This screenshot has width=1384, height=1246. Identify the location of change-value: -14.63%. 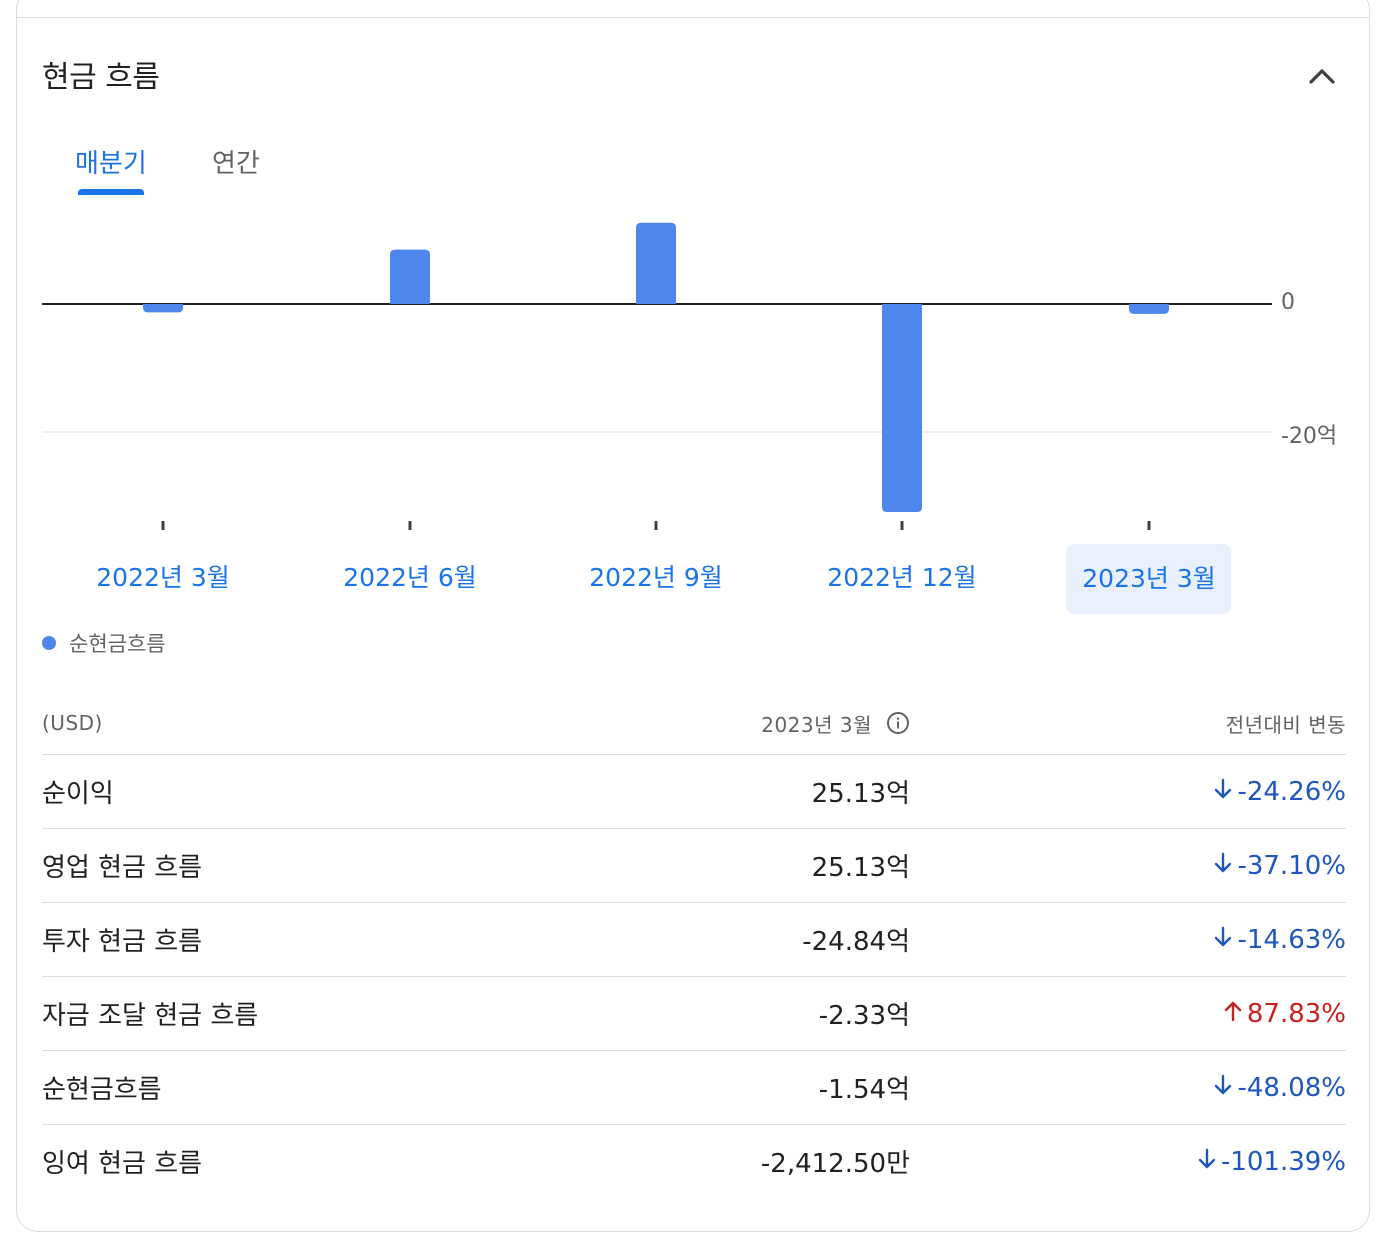
(1279, 940).